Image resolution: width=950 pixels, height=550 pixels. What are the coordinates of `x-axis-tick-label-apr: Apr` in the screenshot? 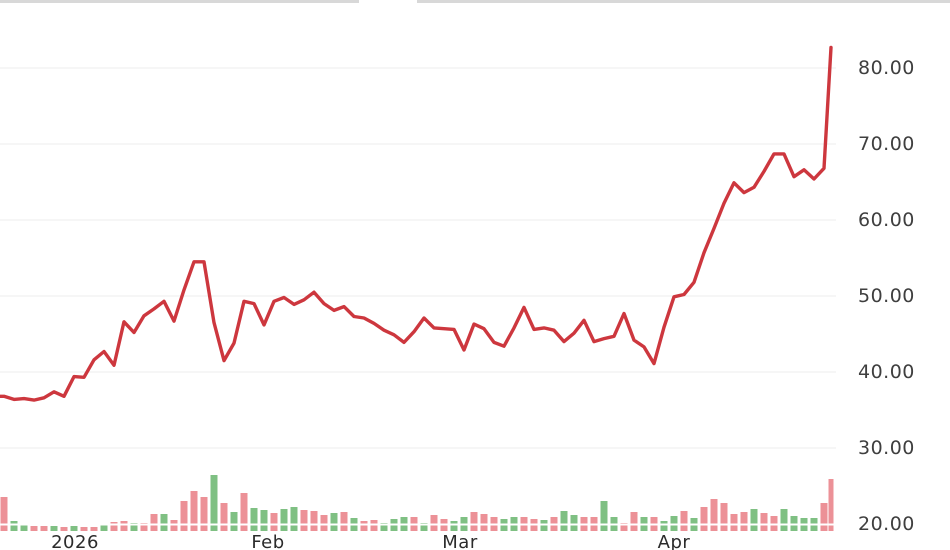 It's located at (674, 541).